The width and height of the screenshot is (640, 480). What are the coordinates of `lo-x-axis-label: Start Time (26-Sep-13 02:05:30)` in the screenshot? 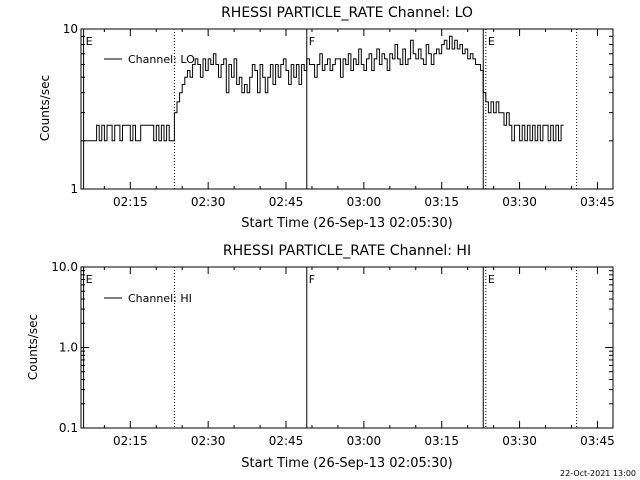 It's located at (346, 223).